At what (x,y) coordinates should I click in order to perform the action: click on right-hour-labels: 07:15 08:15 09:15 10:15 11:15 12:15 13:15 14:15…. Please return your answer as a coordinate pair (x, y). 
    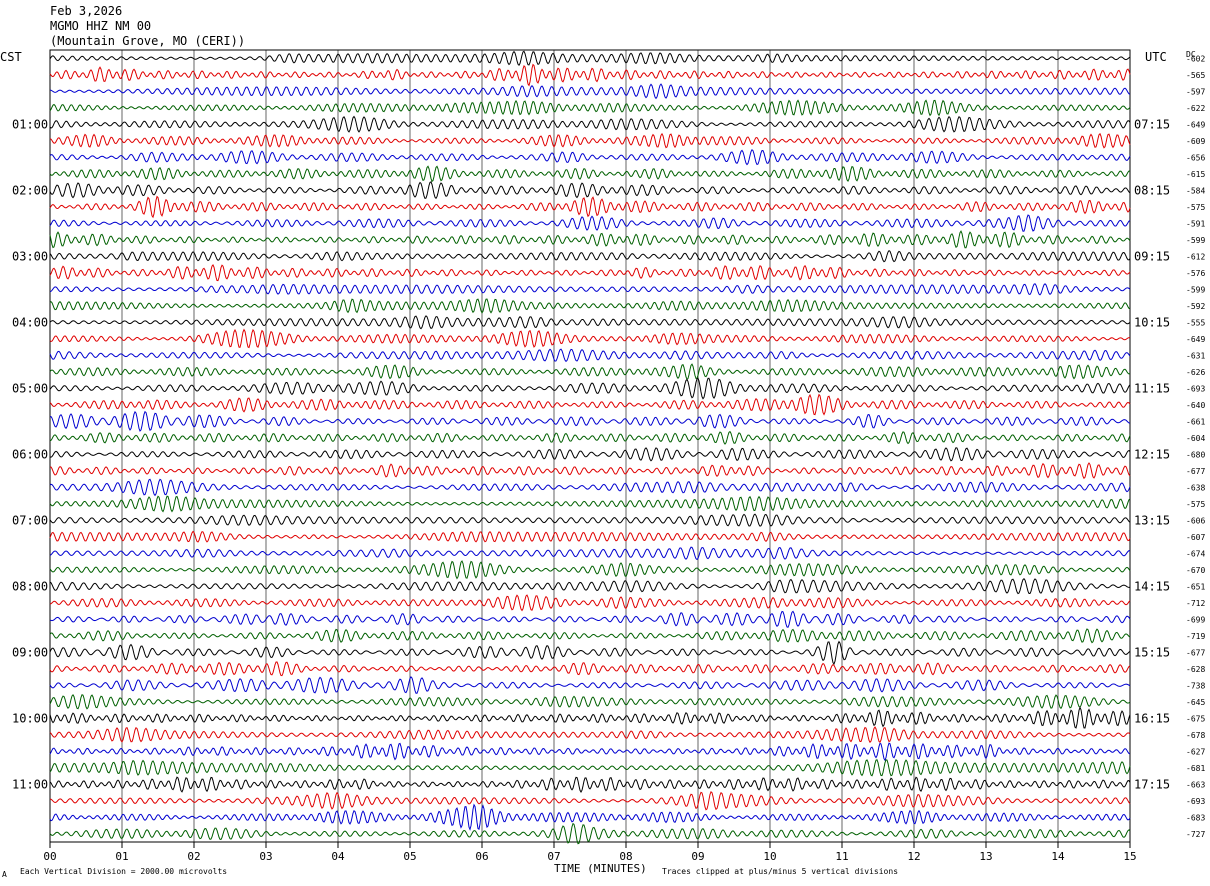
    Looking at the image, I should click on (1152, 454).